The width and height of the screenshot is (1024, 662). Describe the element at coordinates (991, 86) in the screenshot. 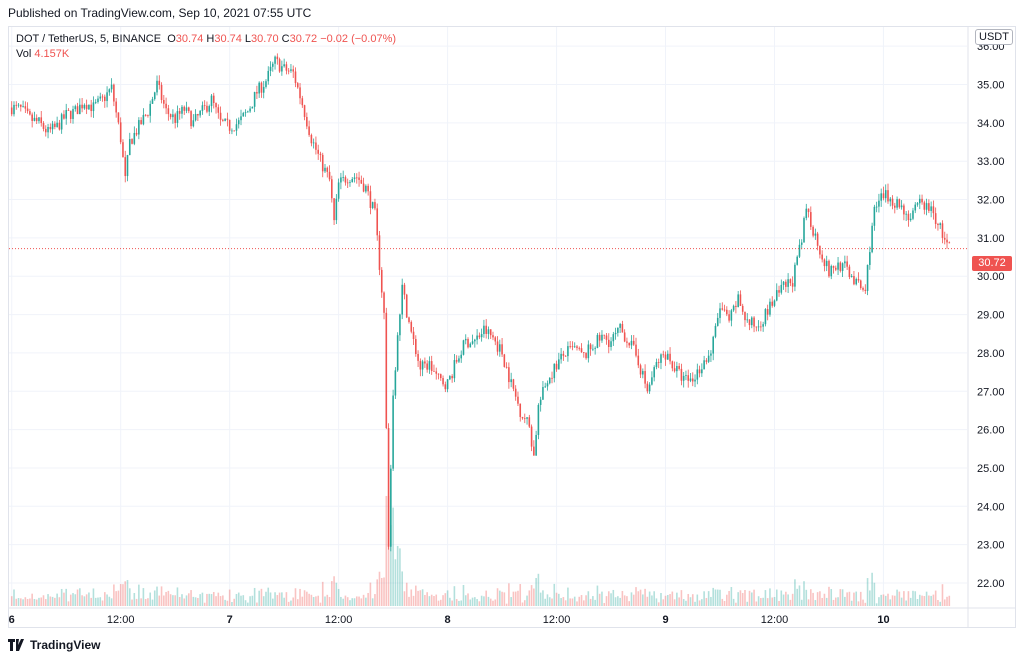

I see `y-tick-label: 35.00` at that location.